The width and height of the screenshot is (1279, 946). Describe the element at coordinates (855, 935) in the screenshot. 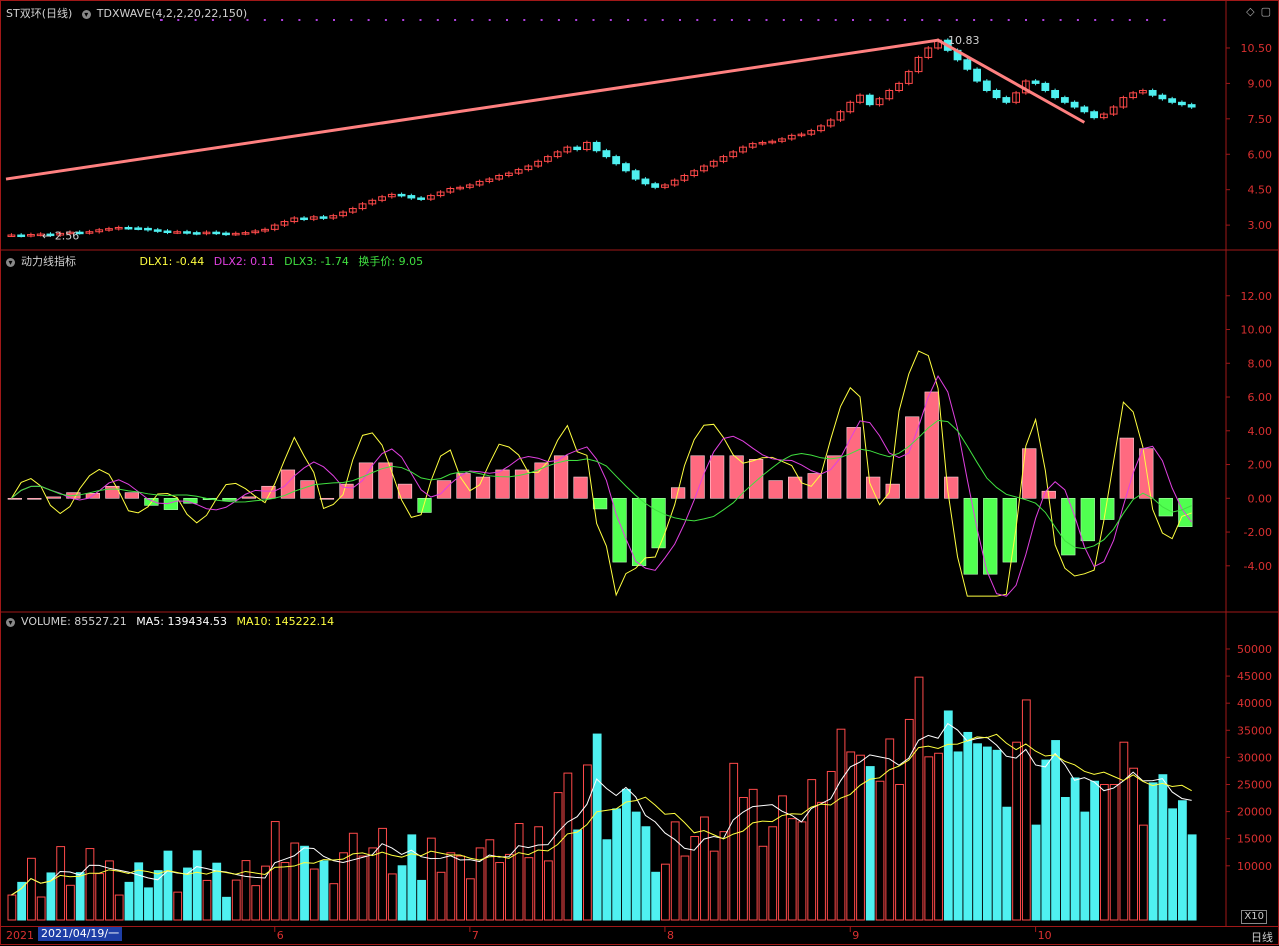

I see `month-label: 9` at that location.